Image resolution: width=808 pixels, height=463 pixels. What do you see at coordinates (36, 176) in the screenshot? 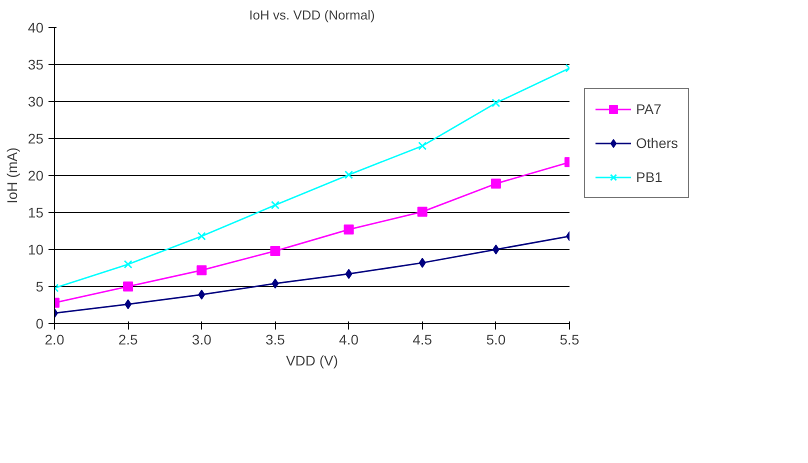
I see `y-tick-label: 20` at bounding box center [36, 176].